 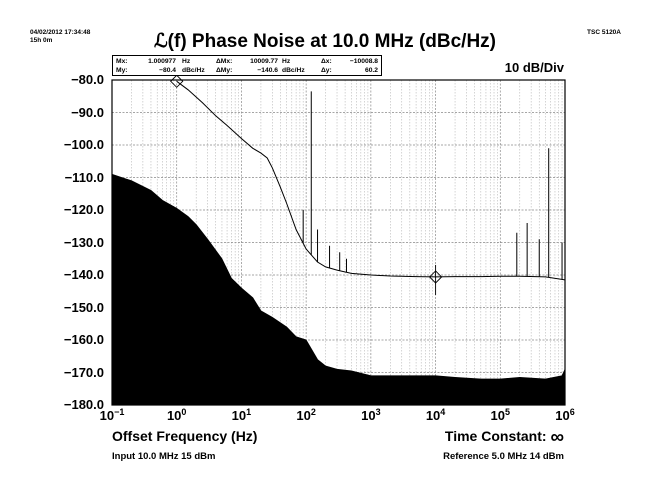 What do you see at coordinates (557, 437) in the screenshot?
I see `infinity-symbol: ∞` at bounding box center [557, 437].